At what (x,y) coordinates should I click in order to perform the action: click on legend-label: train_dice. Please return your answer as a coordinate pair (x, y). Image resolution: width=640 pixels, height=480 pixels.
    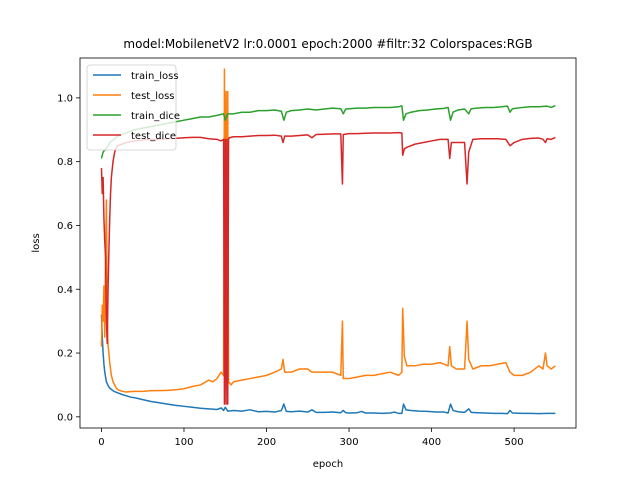
    Looking at the image, I should click on (155, 116).